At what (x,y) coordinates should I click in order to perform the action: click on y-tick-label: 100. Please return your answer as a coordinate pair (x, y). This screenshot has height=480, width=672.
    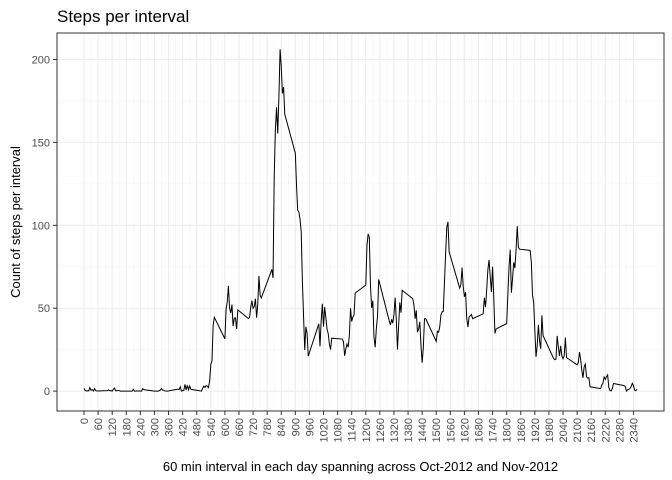
    Looking at the image, I should click on (41, 226).